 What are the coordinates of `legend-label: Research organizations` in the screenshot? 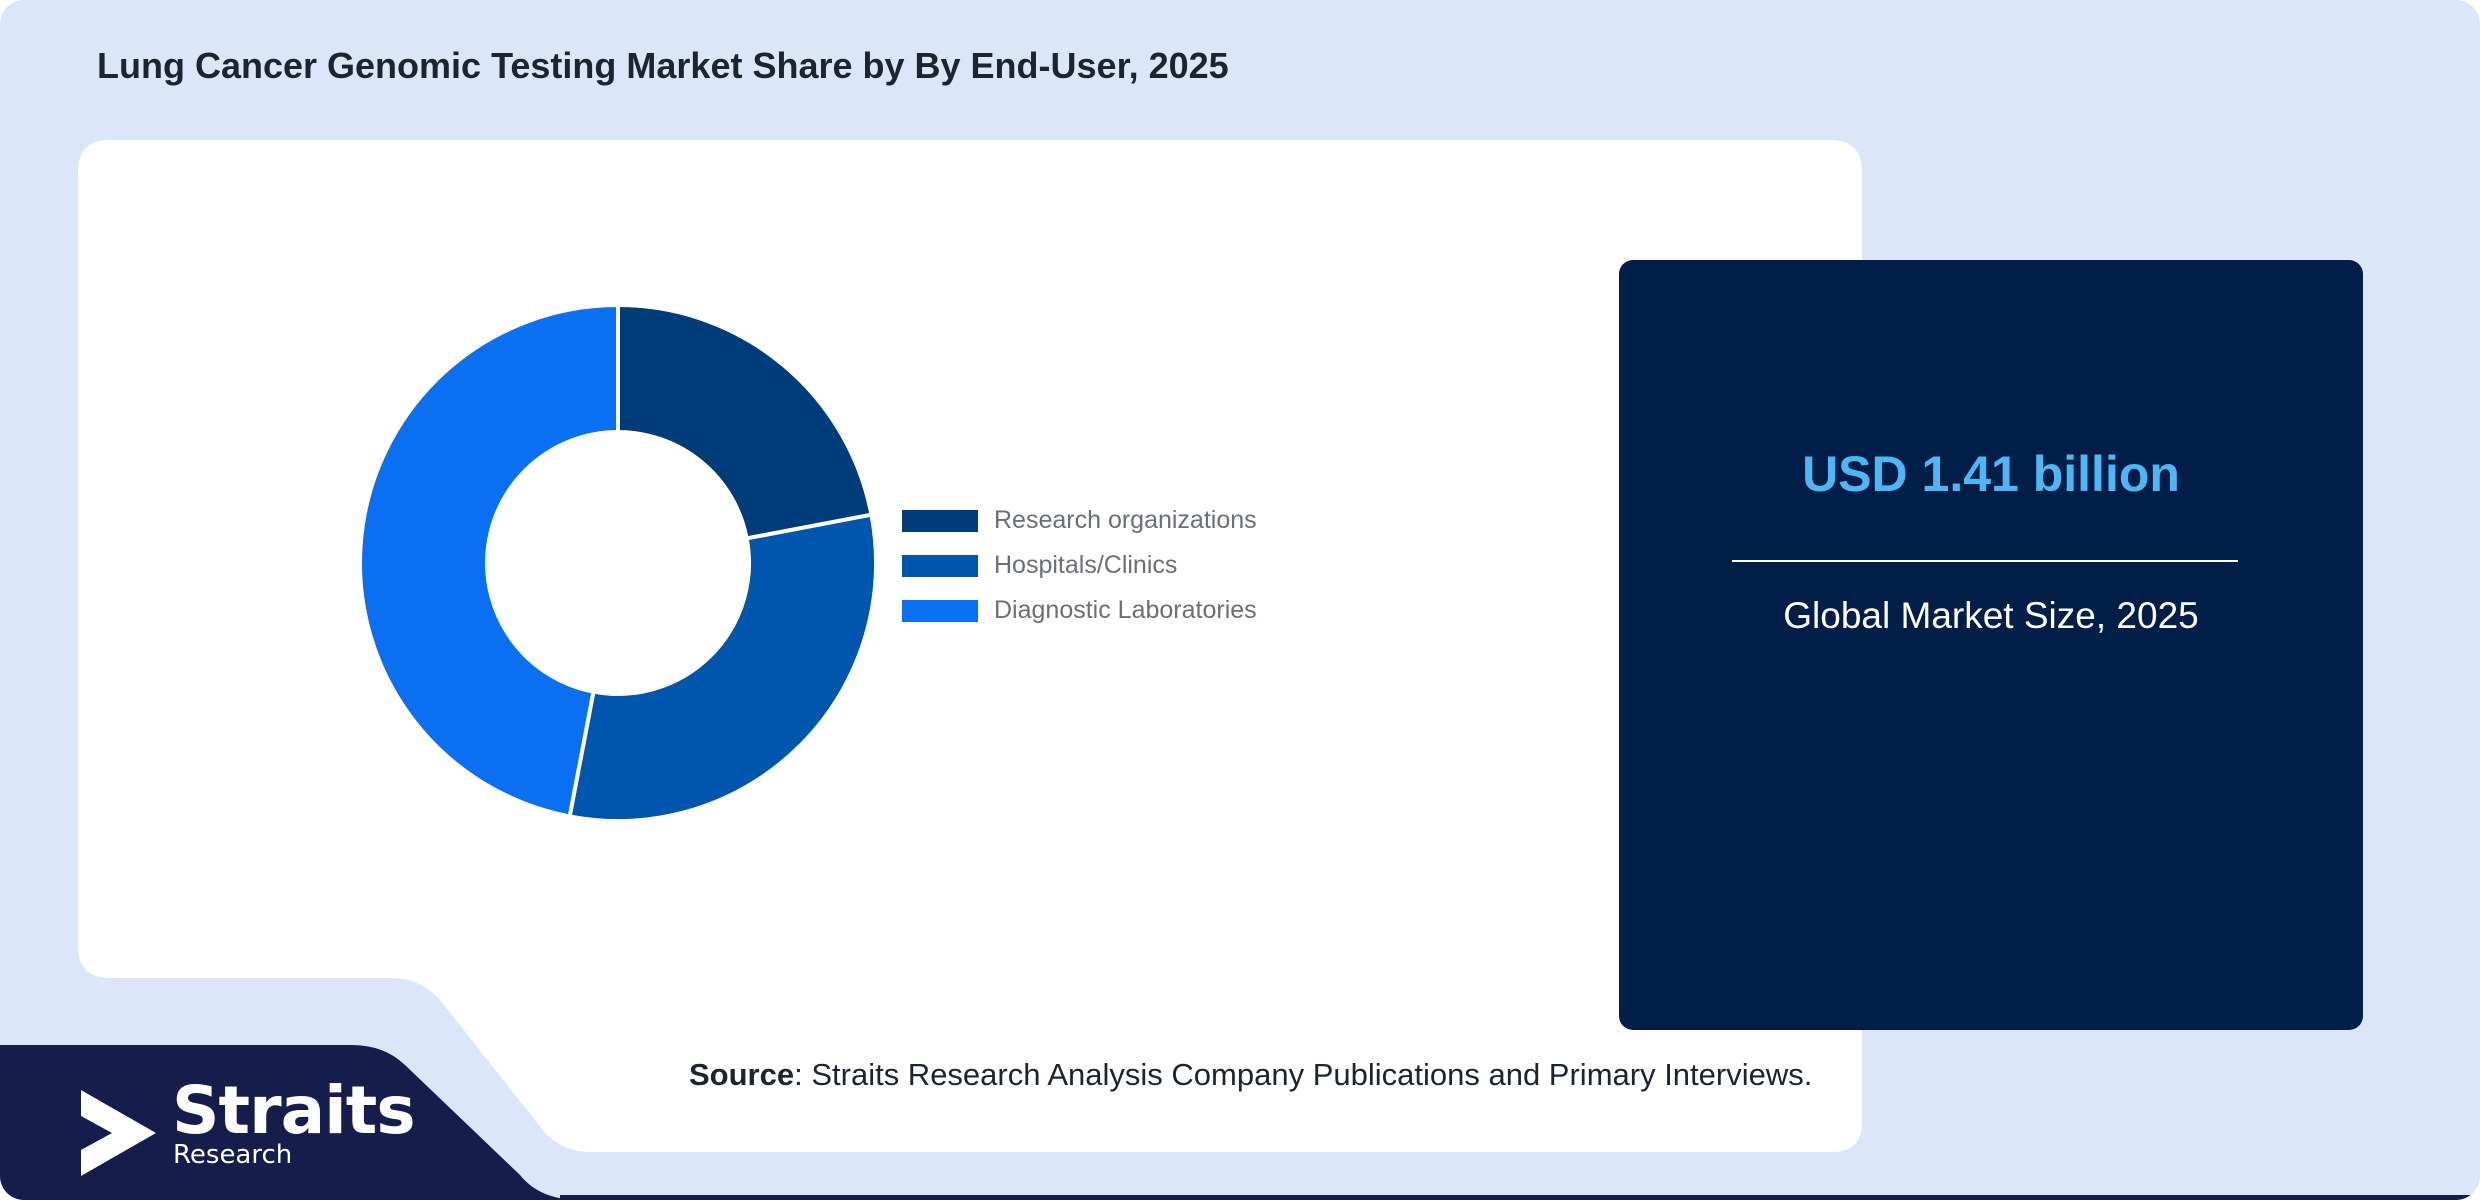 It's located at (1125, 520).